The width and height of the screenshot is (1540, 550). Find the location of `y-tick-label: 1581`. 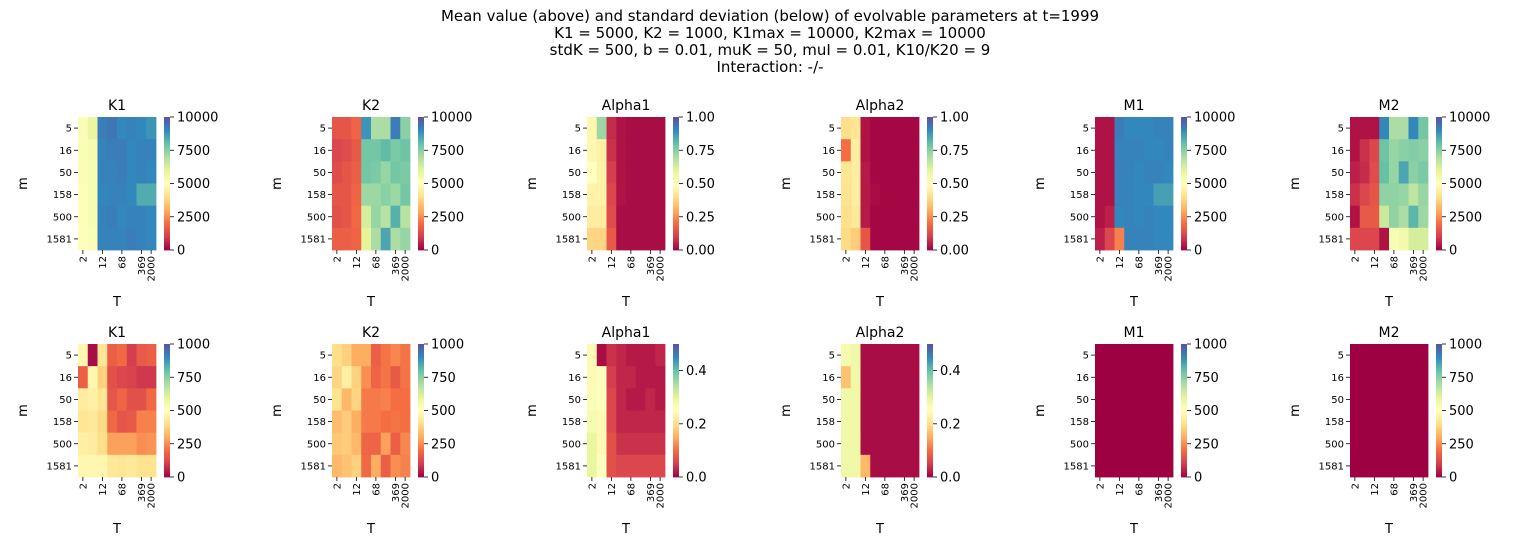

y-tick-label: 1581 is located at coordinates (313, 466).